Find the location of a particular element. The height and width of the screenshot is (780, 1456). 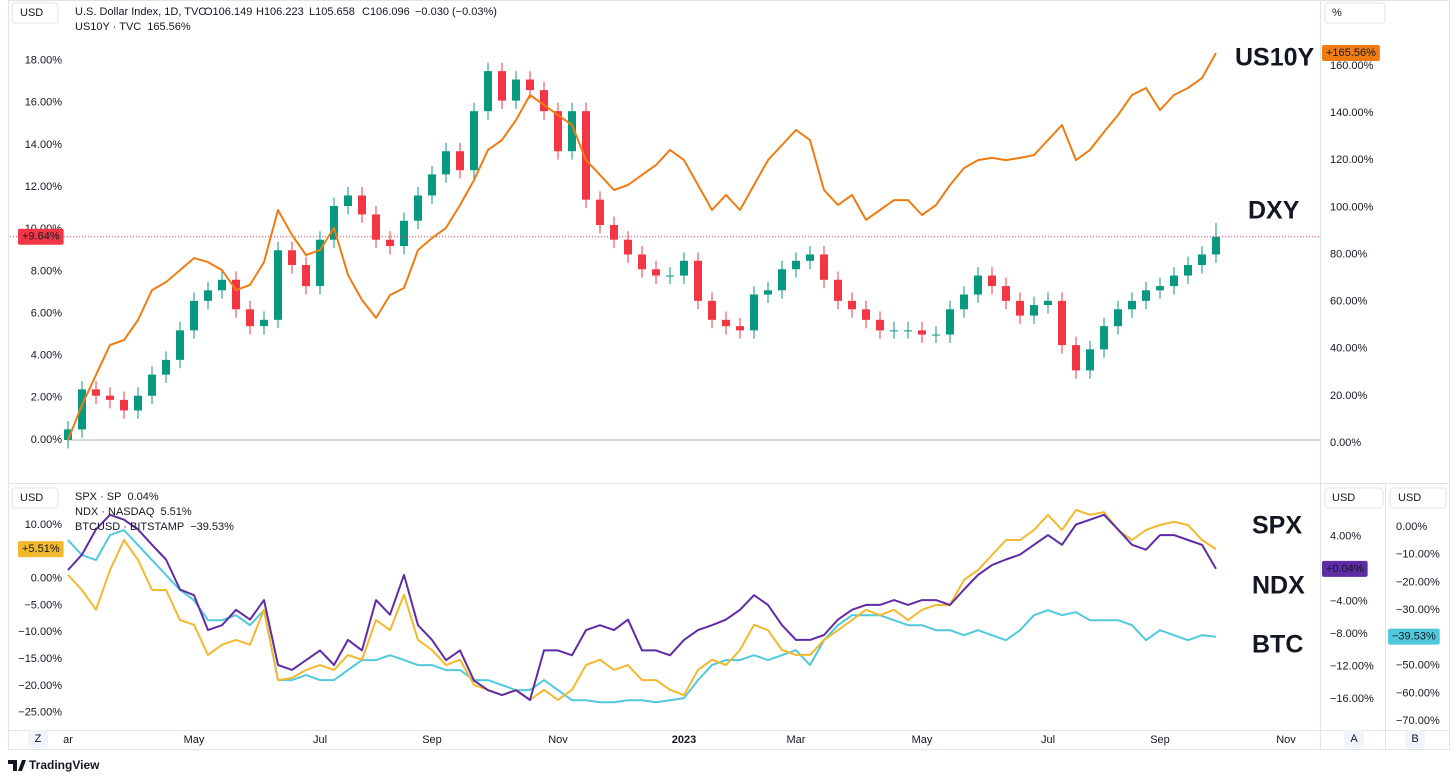

y2-tick-label: 20.00% is located at coordinates (1349, 396).